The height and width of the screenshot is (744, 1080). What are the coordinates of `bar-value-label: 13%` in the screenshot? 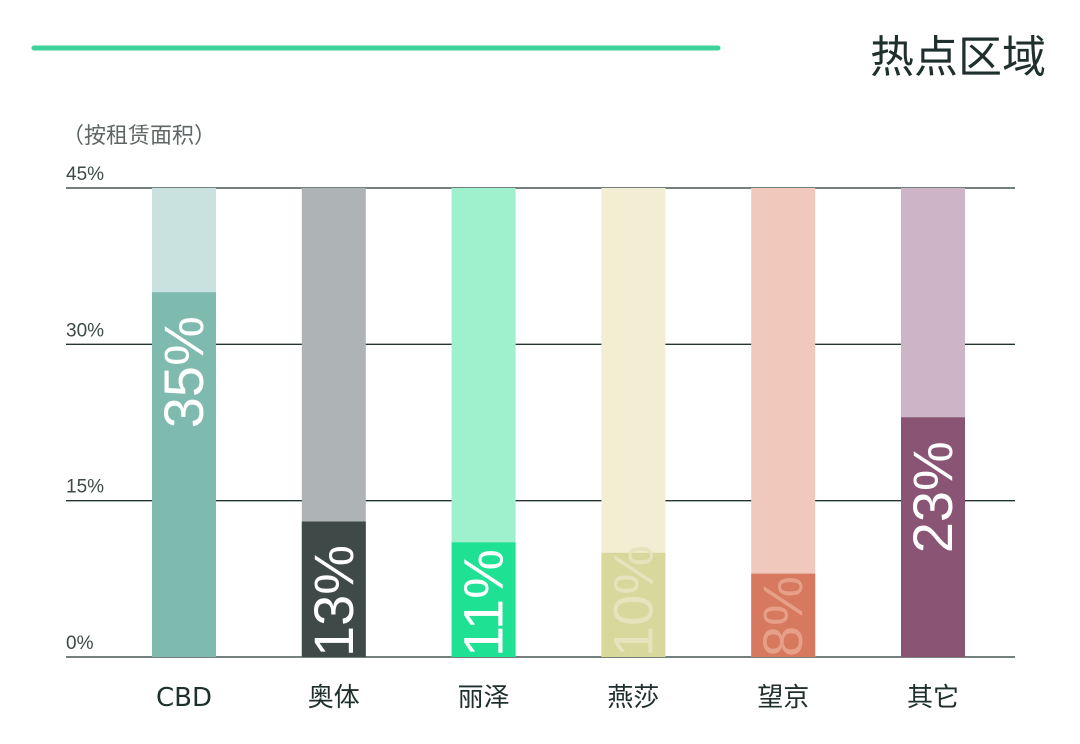 It's located at (333, 601).